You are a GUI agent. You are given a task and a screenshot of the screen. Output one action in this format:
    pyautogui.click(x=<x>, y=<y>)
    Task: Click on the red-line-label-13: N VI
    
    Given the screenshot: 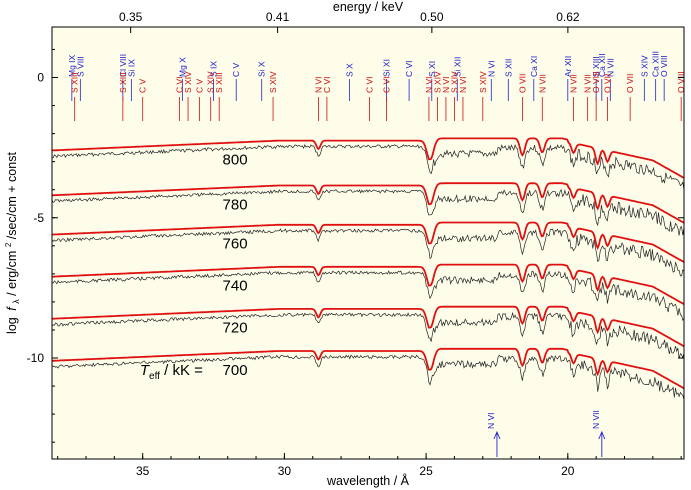 What is the action you would take?
    pyautogui.click(x=429, y=84)
    